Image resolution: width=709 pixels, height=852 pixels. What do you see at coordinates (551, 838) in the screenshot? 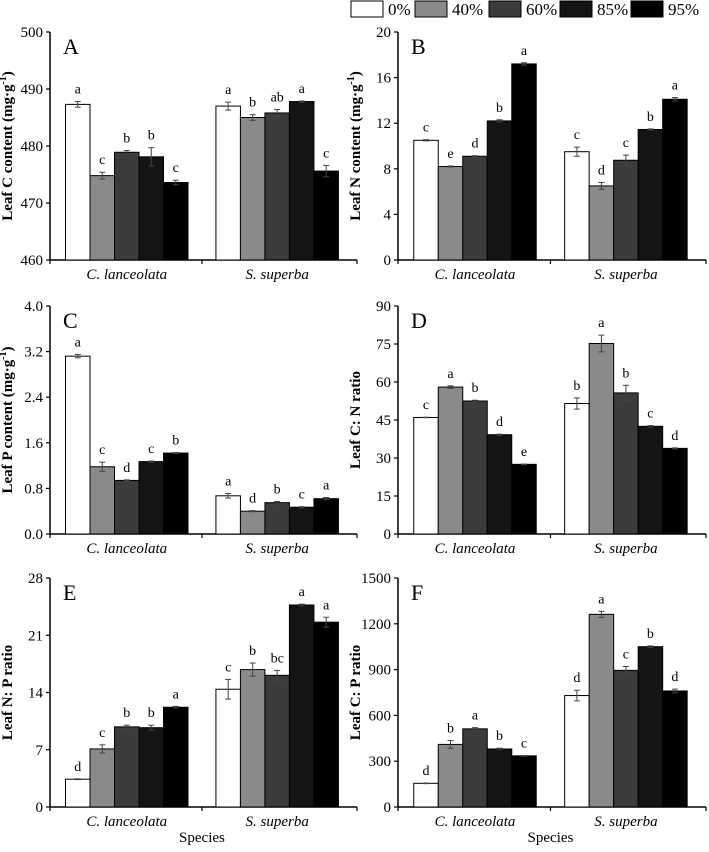
I see `x-axis-title: Species` at bounding box center [551, 838].